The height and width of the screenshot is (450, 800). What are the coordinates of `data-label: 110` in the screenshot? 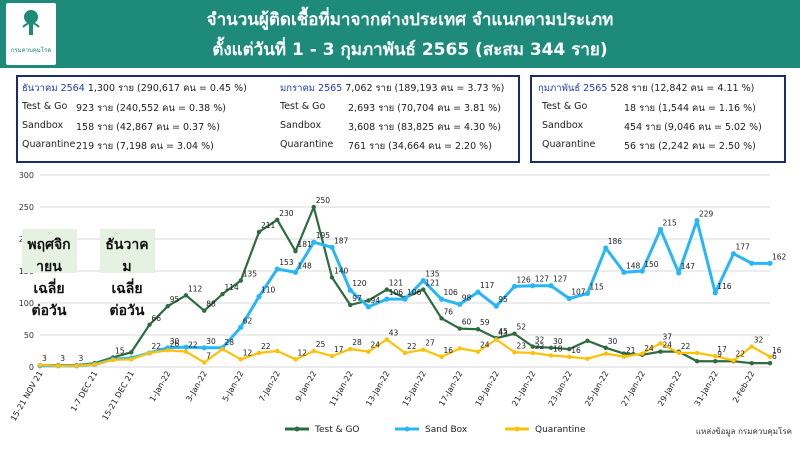 It's located at (268, 290).